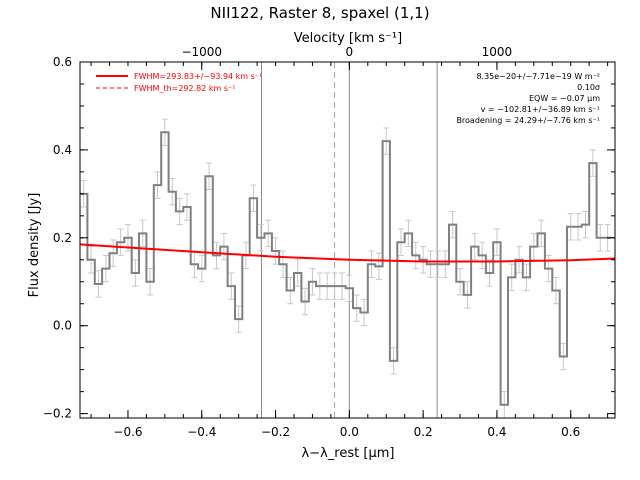 This screenshot has width=640, height=480. Describe the element at coordinates (62, 150) in the screenshot. I see `y-tick-label: 0.4` at that location.